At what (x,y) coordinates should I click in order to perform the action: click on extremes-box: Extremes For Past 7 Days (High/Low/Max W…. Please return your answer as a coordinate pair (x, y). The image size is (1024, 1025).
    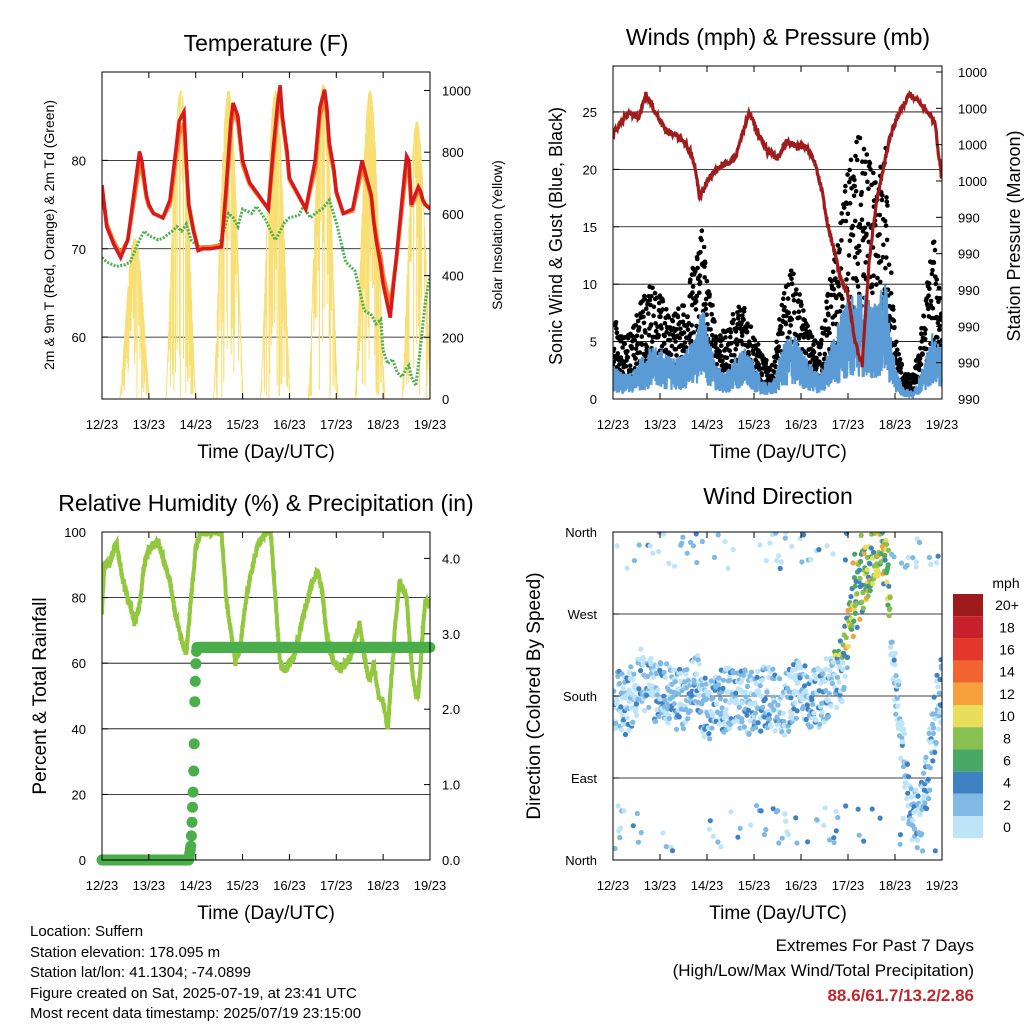
    Looking at the image, I should click on (823, 970).